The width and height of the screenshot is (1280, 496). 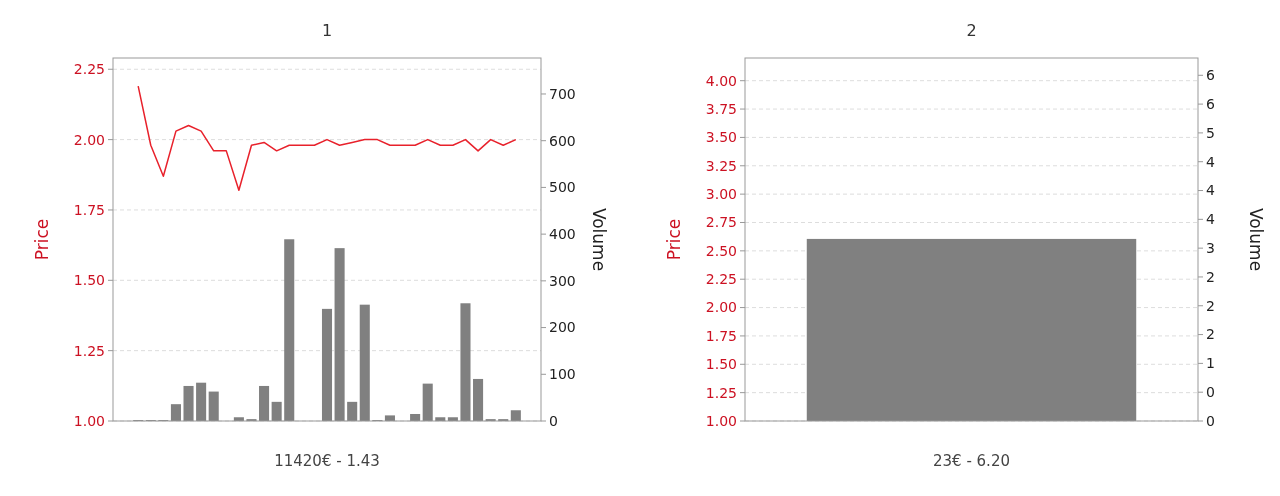 I want to click on y2-tick-label: 100, so click(x=562, y=374).